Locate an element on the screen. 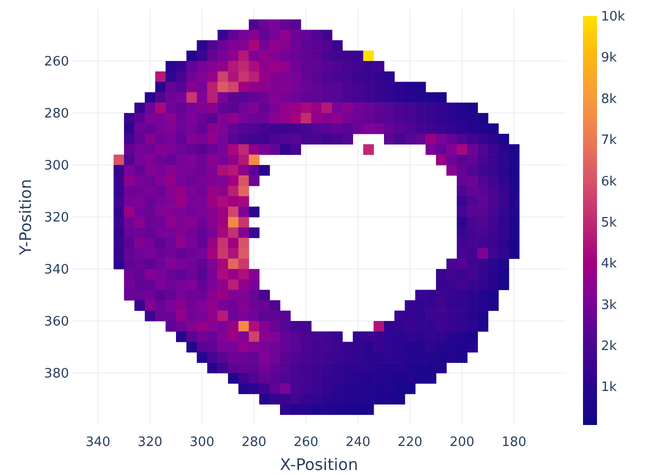 The image size is (648, 475). color-bar-label: 3k is located at coordinates (609, 305).